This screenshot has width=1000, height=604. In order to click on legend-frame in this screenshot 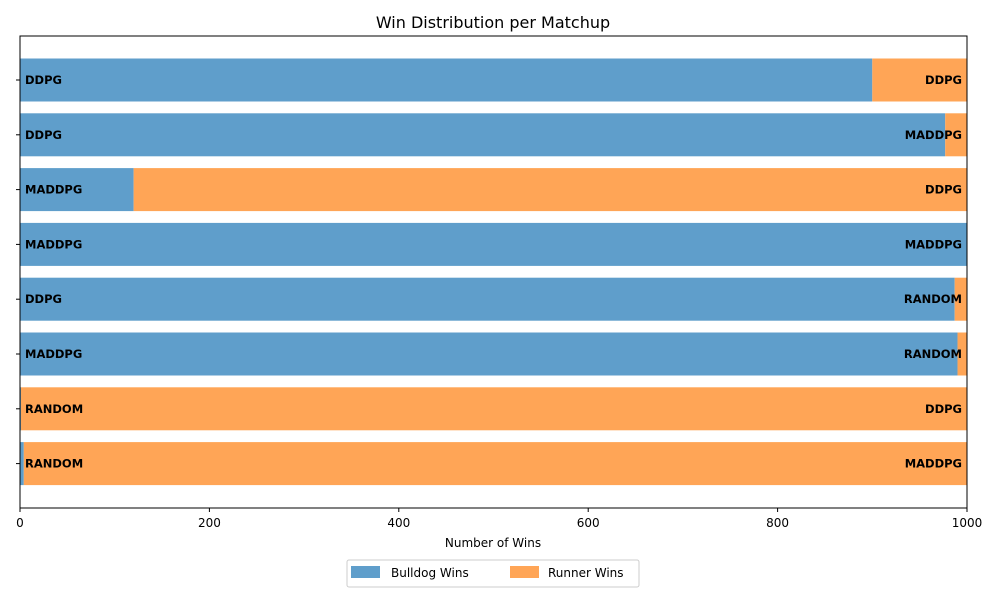, I will do `click(493, 573)`.